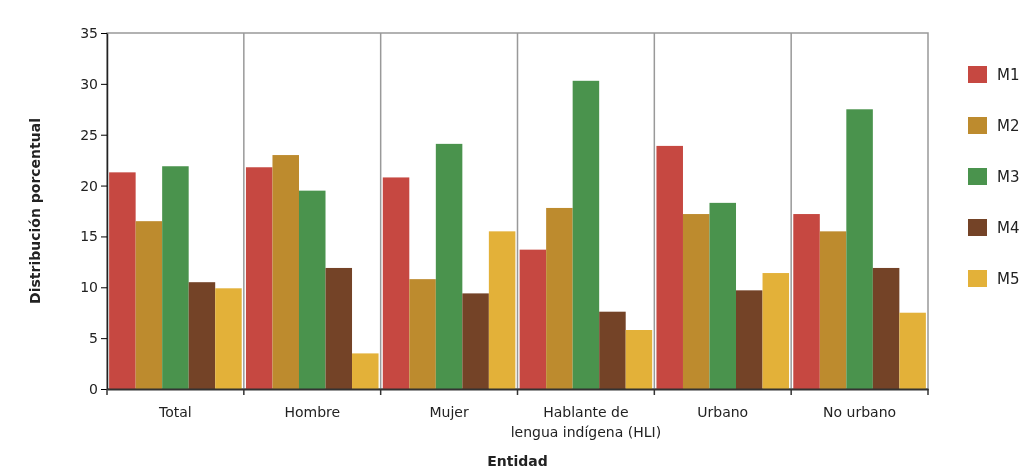 The image size is (1022, 468). Describe the element at coordinates (860, 412) in the screenshot. I see `x-tick-label: No urbano` at that location.